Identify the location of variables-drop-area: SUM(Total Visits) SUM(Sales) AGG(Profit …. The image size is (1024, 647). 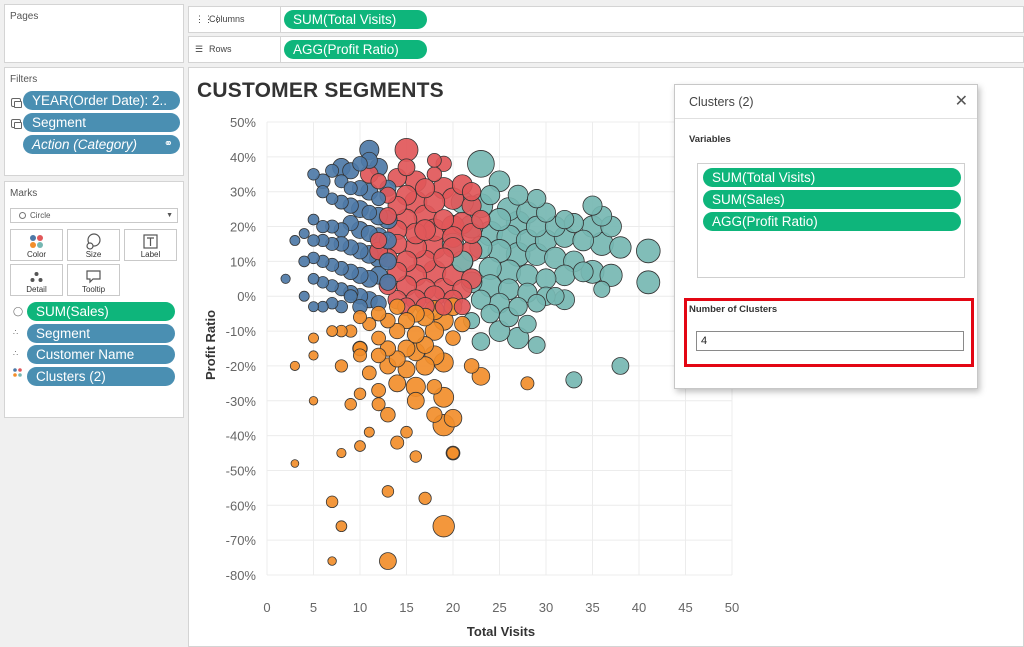
(831, 220).